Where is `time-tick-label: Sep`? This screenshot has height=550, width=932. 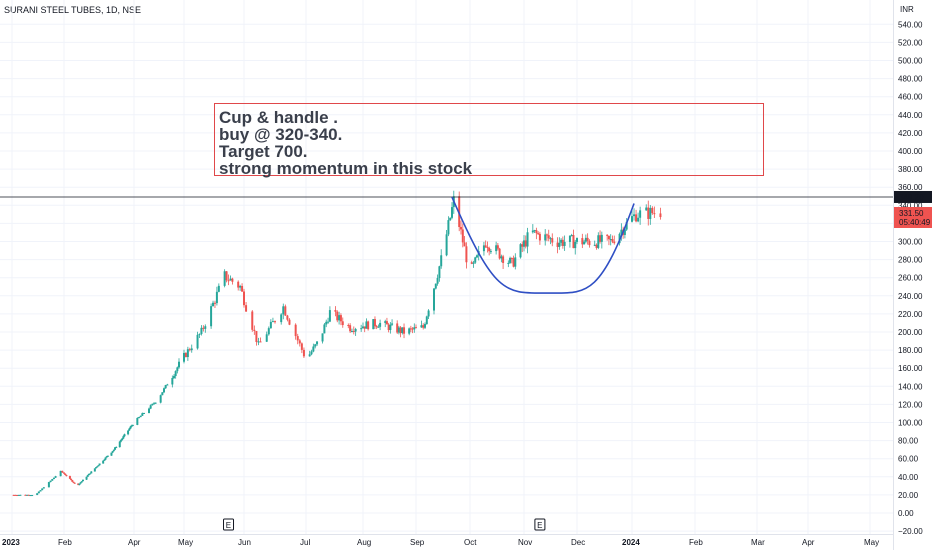 time-tick-label: Sep is located at coordinates (417, 542).